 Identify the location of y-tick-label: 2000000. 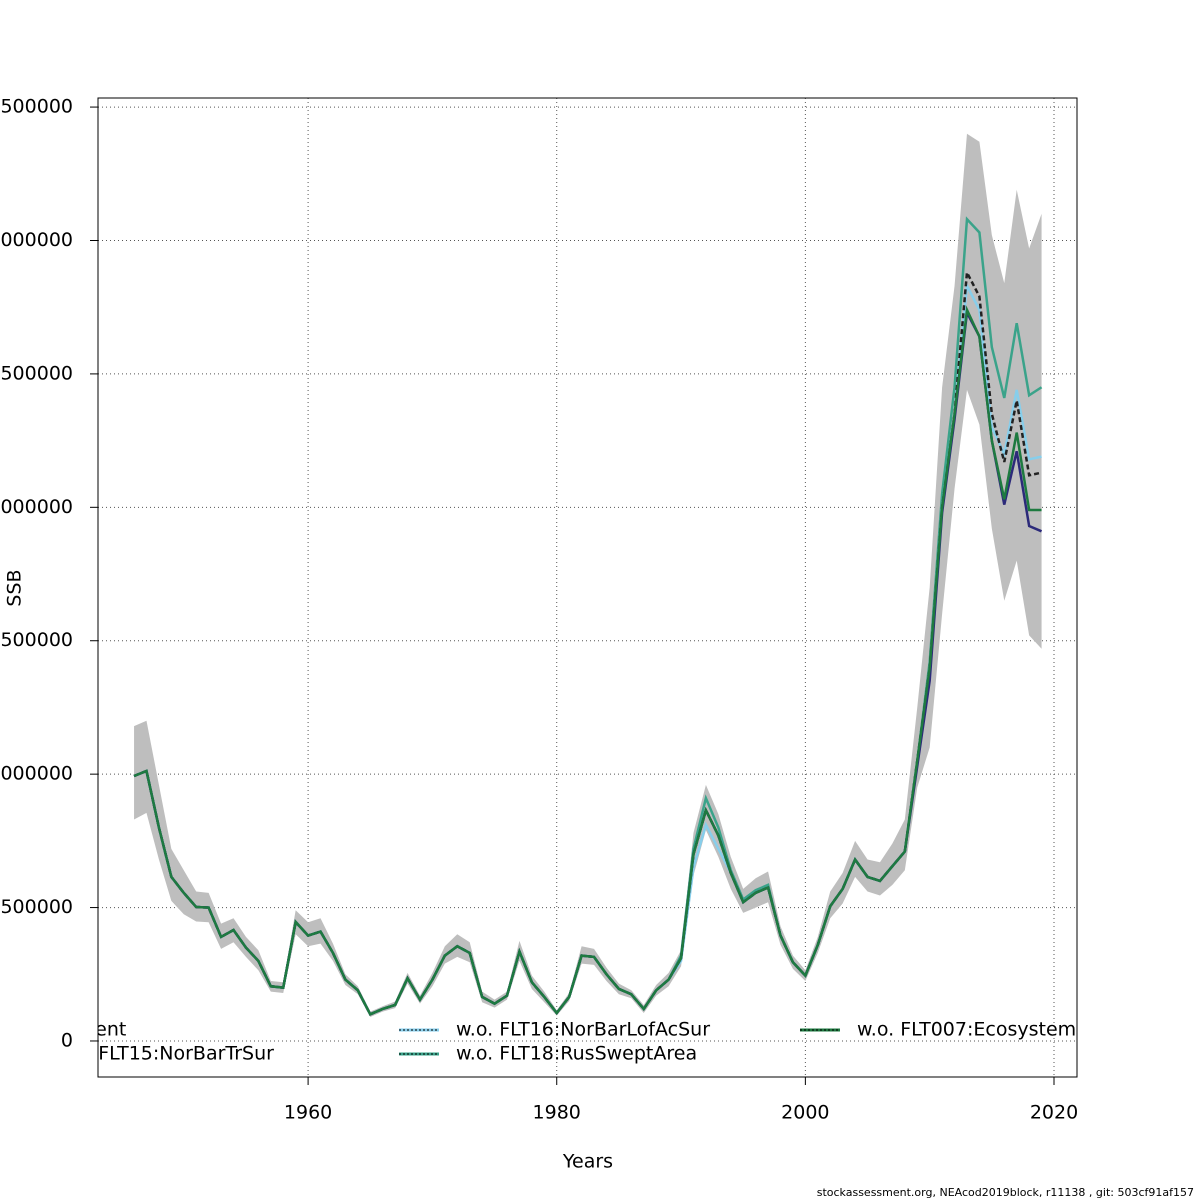
(36, 507).